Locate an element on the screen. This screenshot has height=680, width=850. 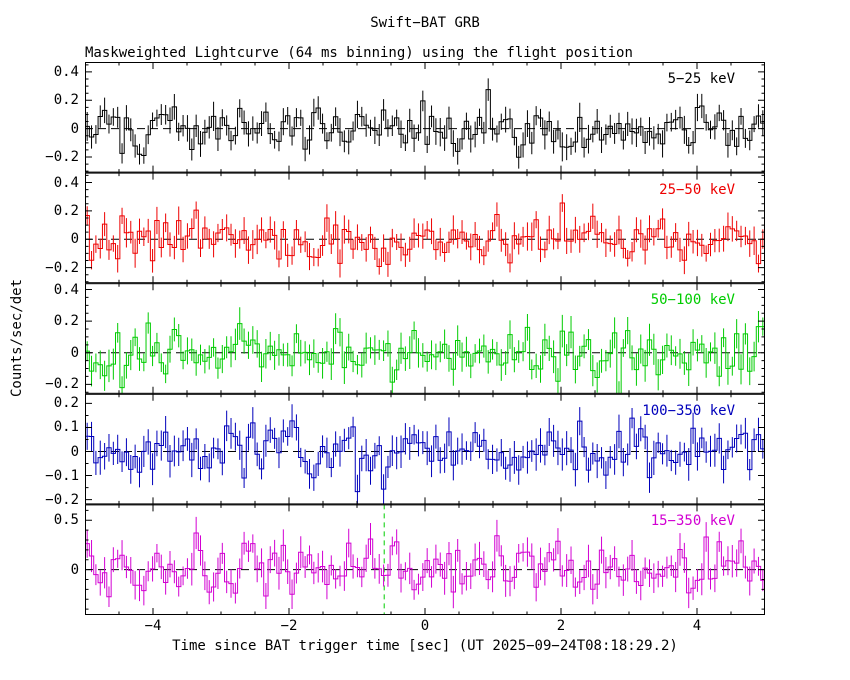
band-label-25-50kev: 25−50 keV is located at coordinates (697, 189).